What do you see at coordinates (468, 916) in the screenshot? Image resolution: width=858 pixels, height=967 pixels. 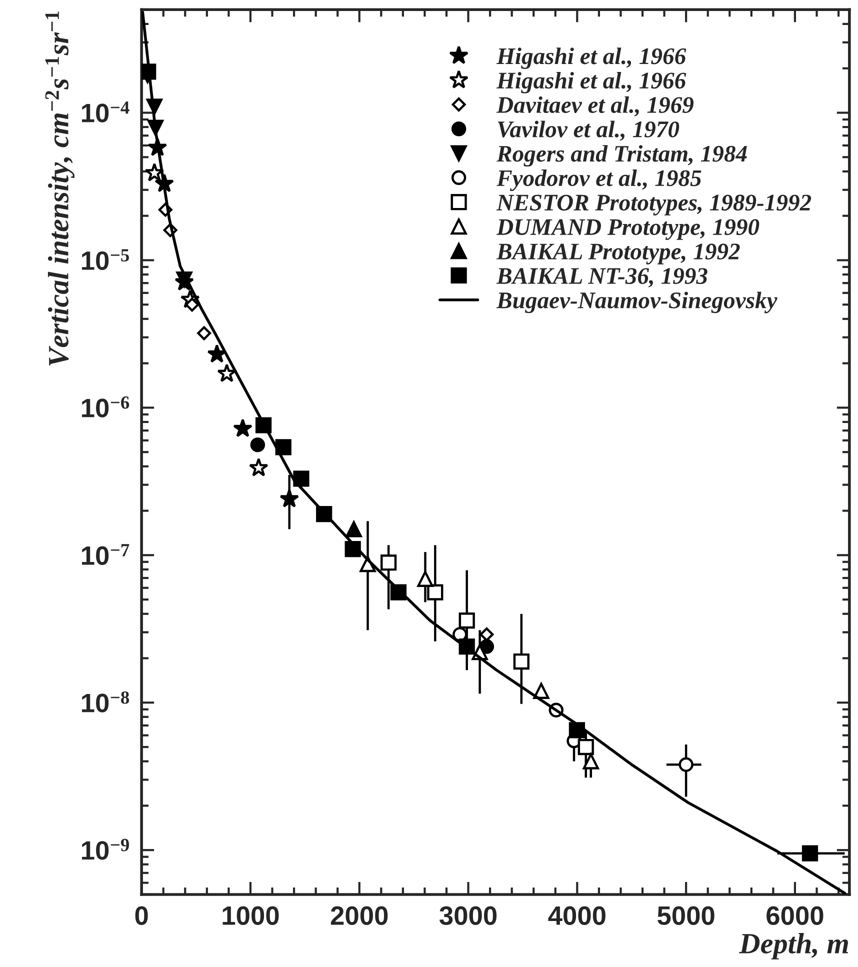 I see `x-tick-label: 3000` at bounding box center [468, 916].